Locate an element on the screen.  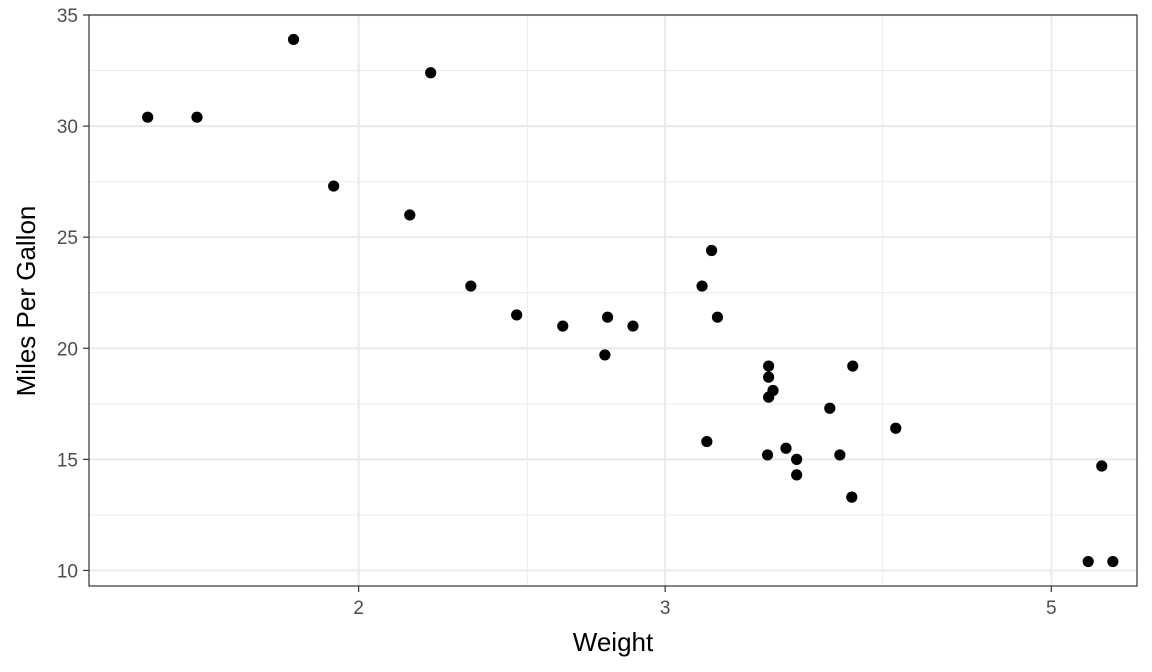
y-axis-title: Miles Per Gallon is located at coordinates (26, 301).